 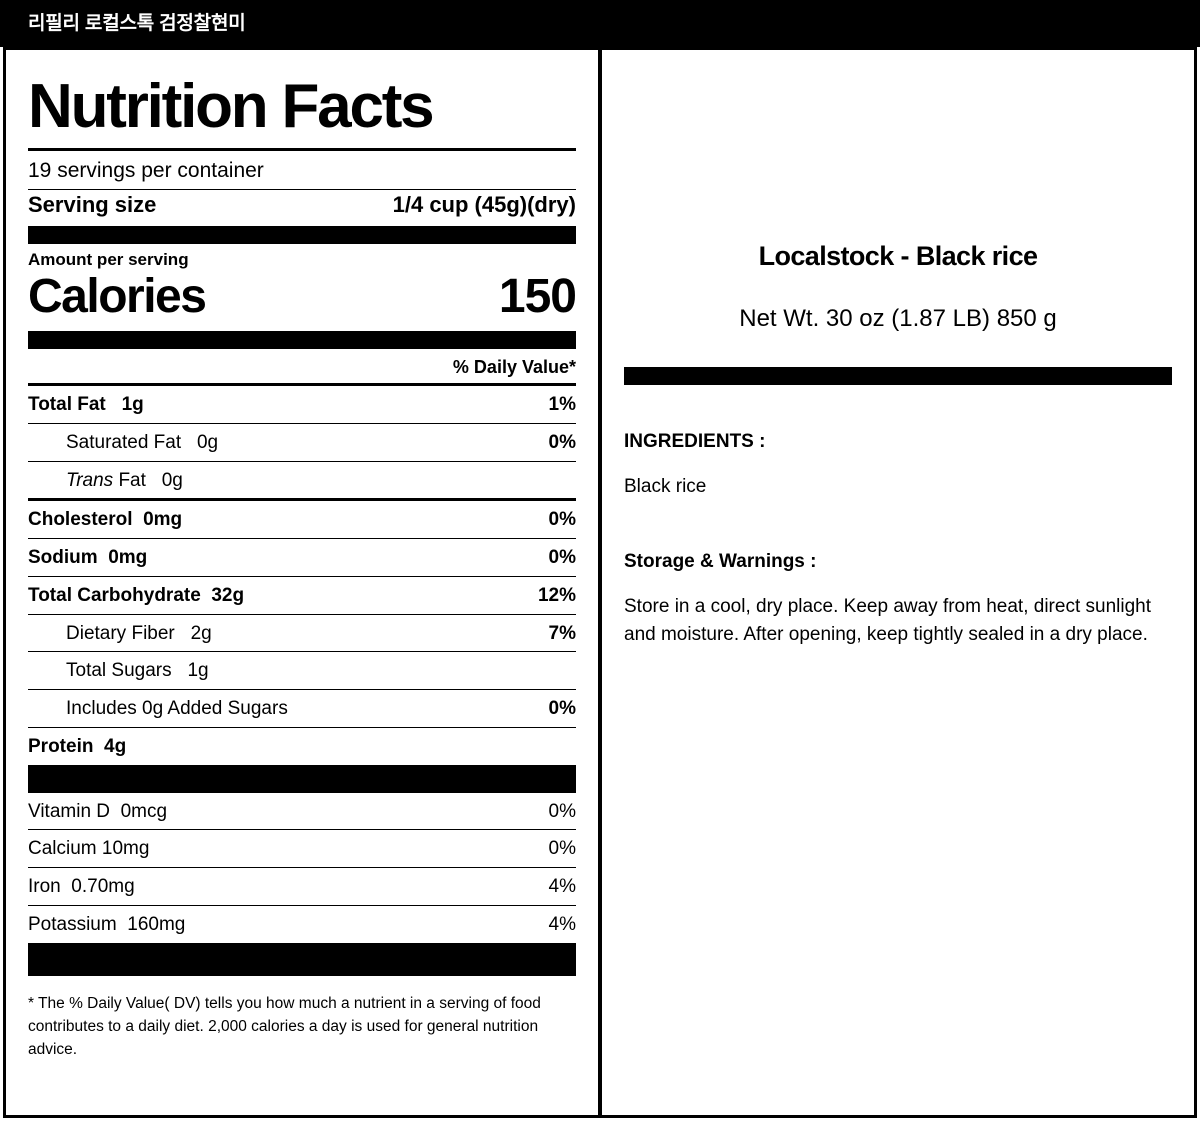 I want to click on product-title-bar-text: 리필리 로컬스톡 검정찰현미, so click(x=137, y=23).